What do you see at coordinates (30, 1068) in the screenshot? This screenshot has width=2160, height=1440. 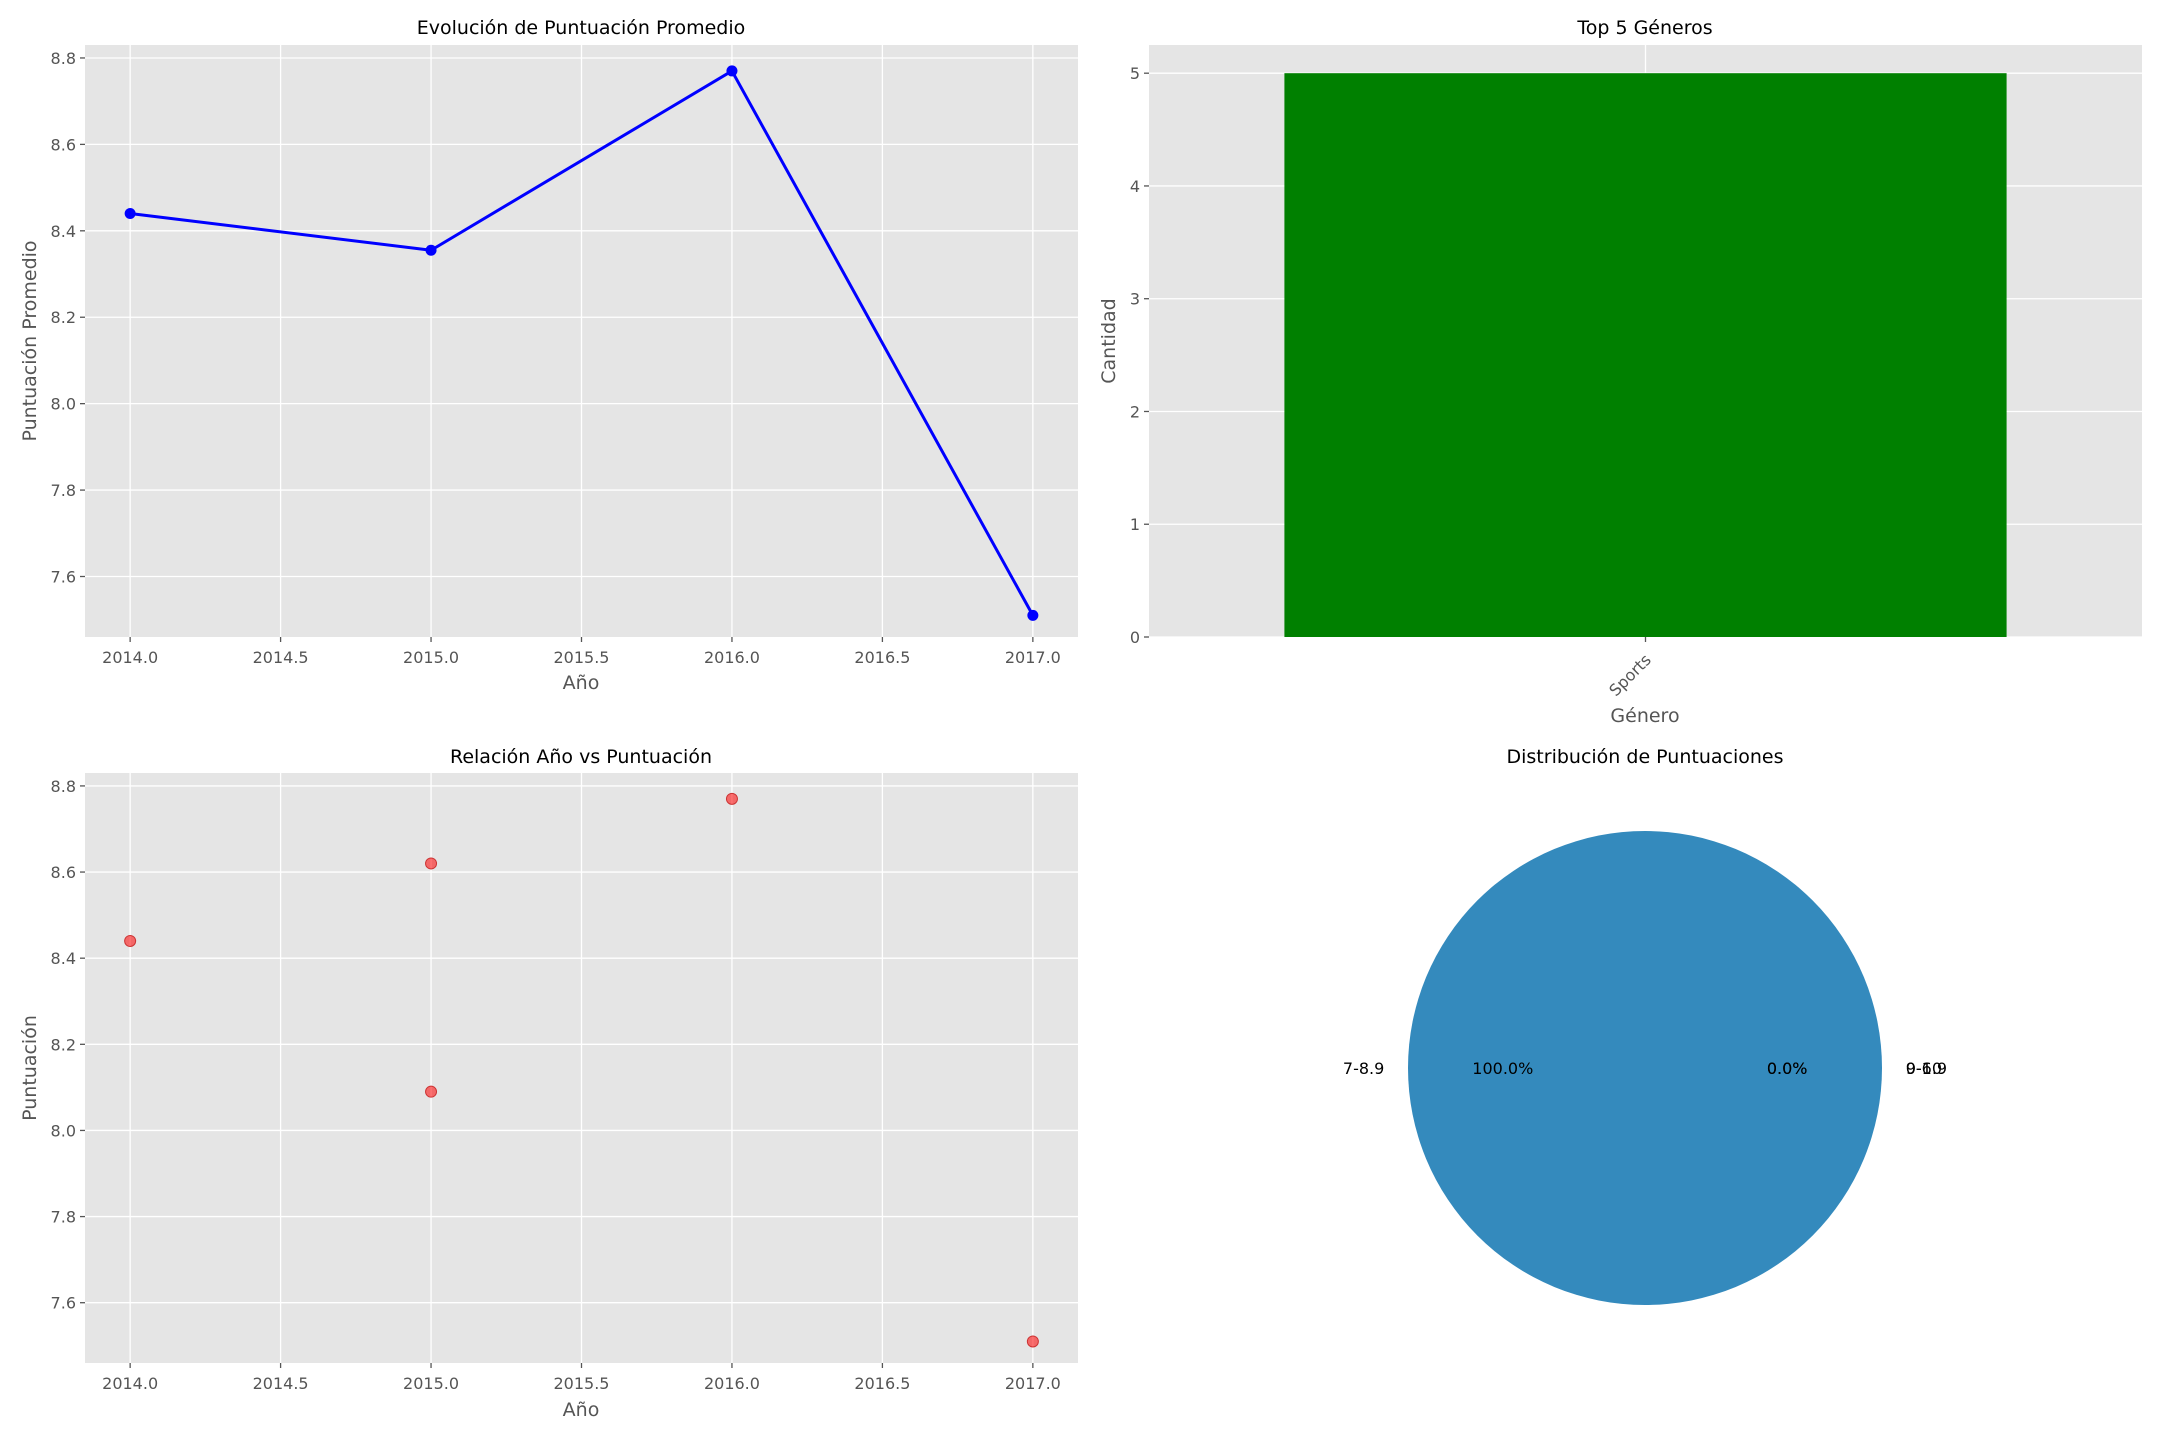 I see `scatter-chart-ylabel: Puntuación` at bounding box center [30, 1068].